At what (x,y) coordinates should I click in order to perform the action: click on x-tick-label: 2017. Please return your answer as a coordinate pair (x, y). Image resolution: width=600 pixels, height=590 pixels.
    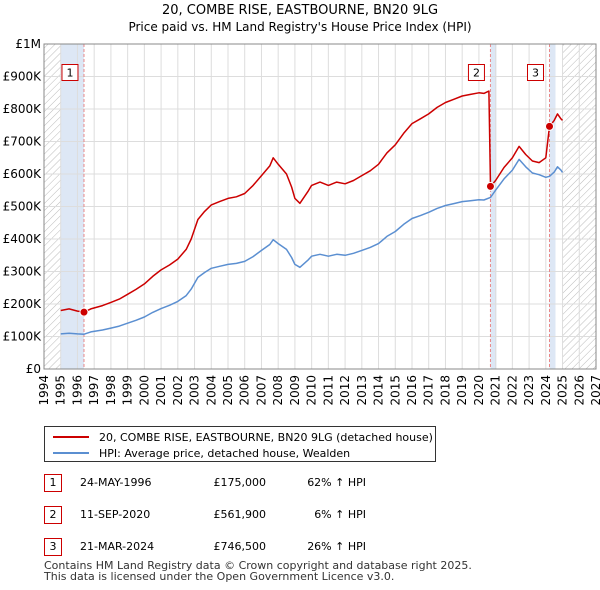
    Looking at the image, I should click on (429, 390).